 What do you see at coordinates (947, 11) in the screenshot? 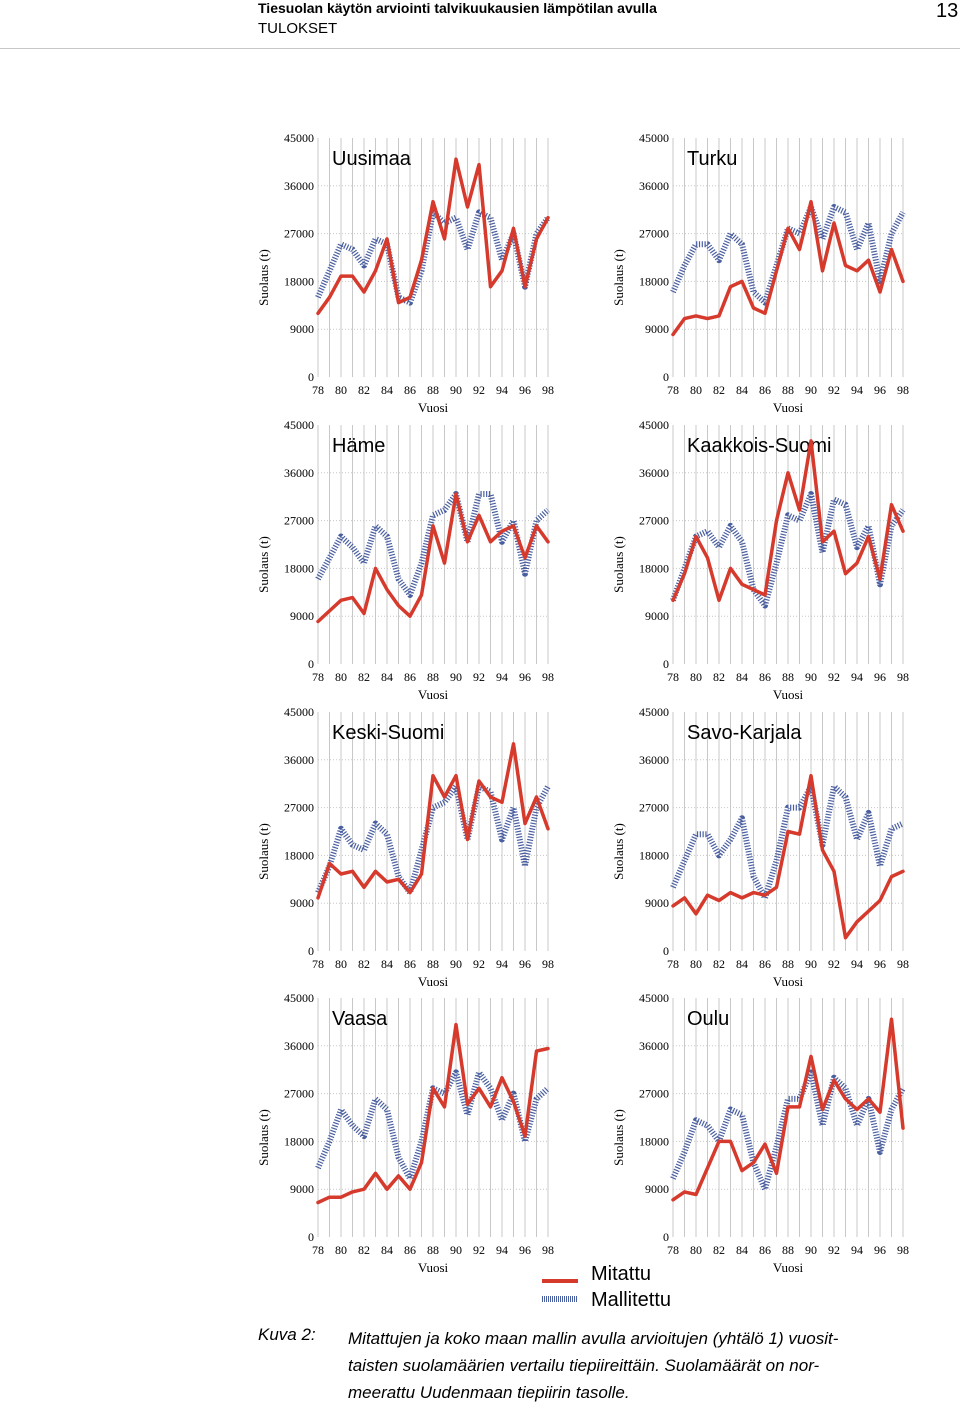
I see `page-number: 13` at bounding box center [947, 11].